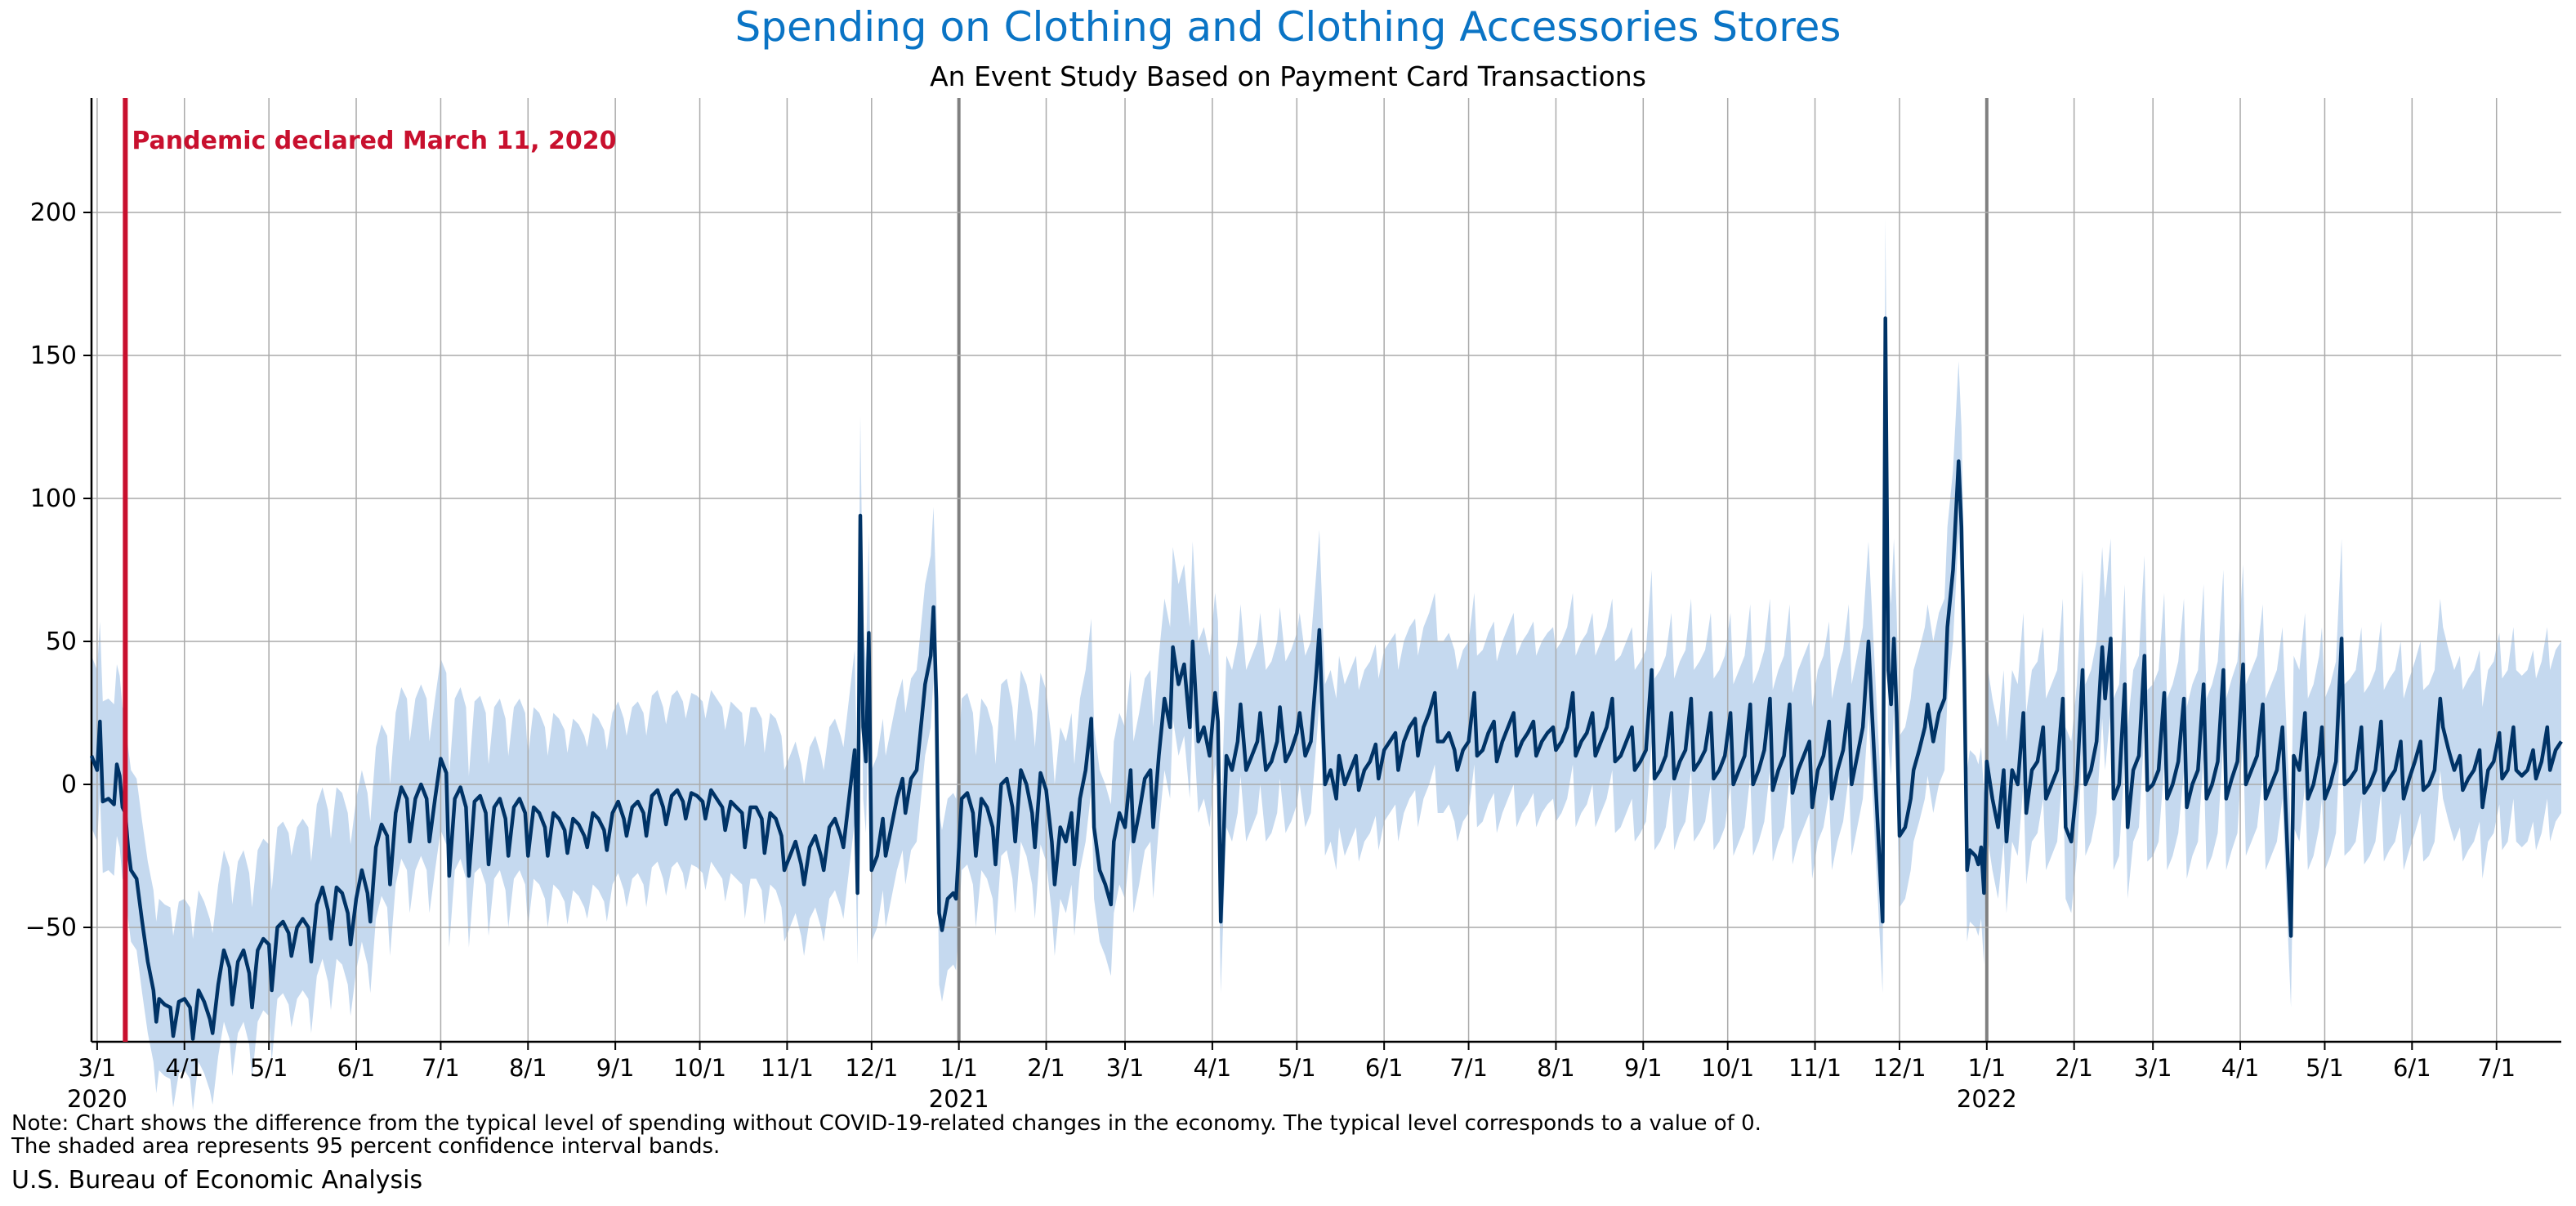  I want to click on chart-source: U.S. Bureau of Economic Analysis, so click(217, 1180).